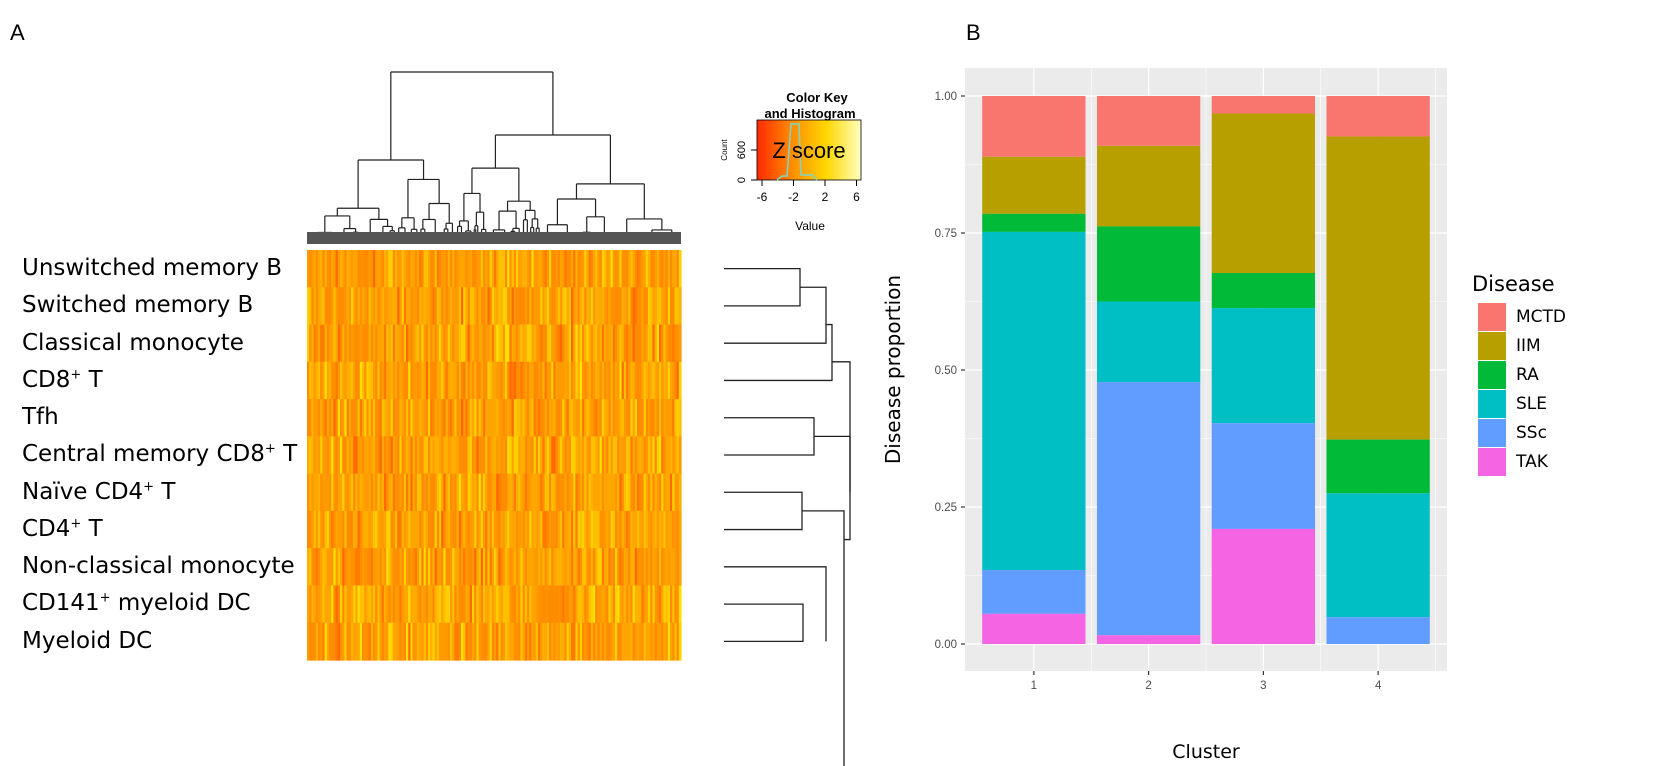 The image size is (1654, 766). I want to click on heatmap-row-label: Tfh, so click(40, 417).